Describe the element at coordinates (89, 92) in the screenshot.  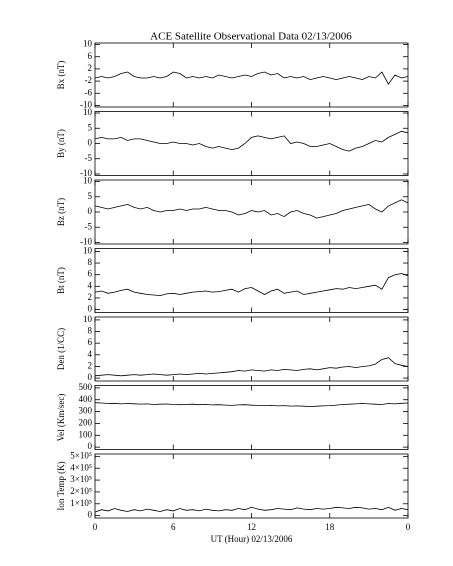
I see `y-tick-label: -6` at that location.